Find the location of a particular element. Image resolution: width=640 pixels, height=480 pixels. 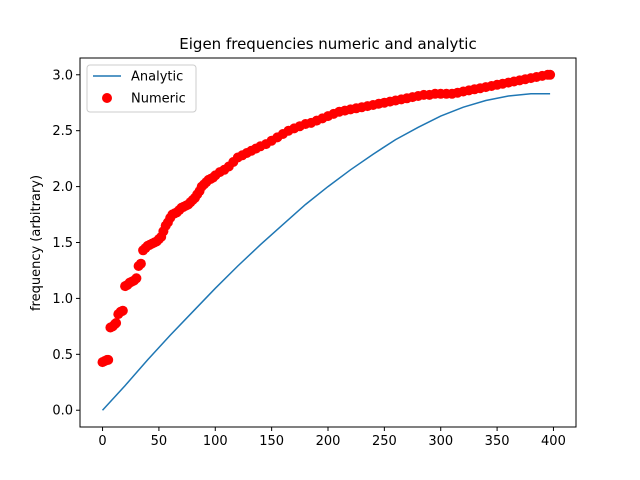

chart-title: Eigen frequencies numeric and analytic is located at coordinates (327, 44).